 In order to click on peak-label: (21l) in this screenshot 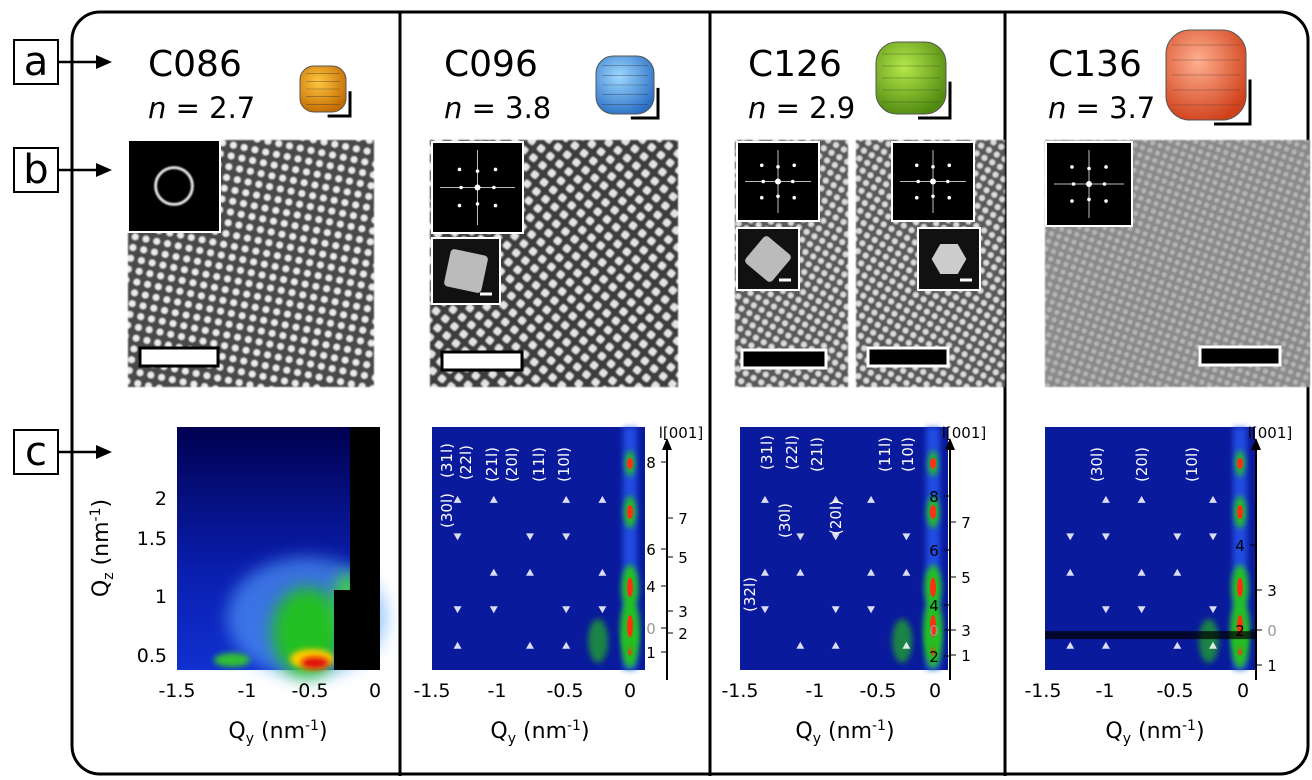, I will do `click(492, 464)`.